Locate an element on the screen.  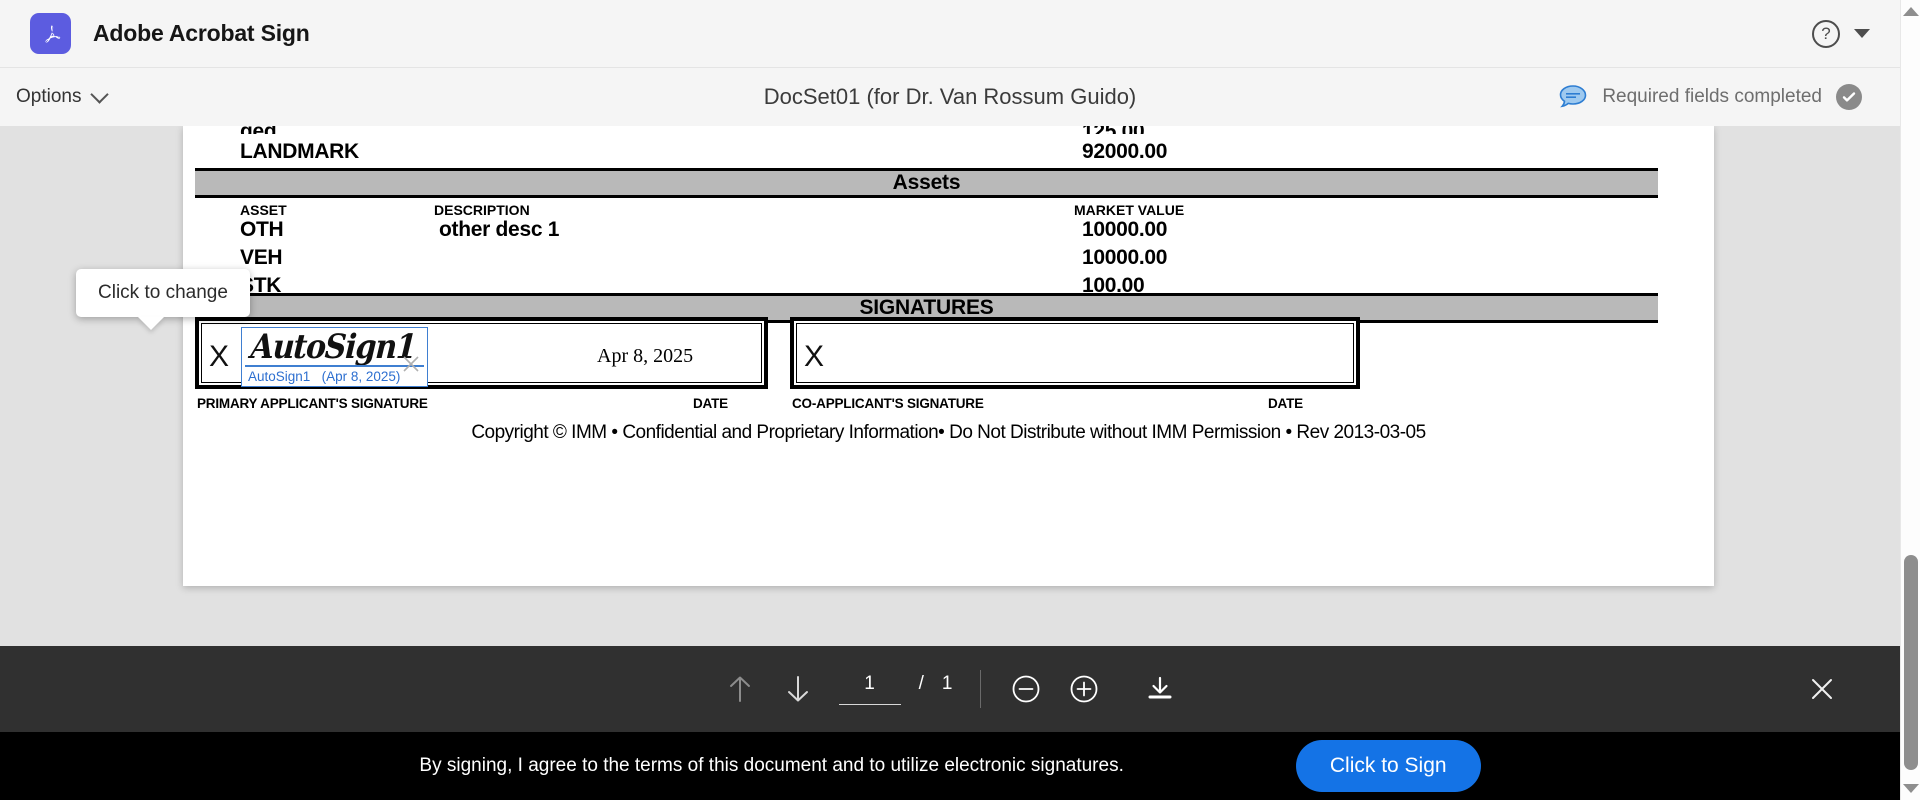
current-page-input: 1 is located at coordinates (869, 689).